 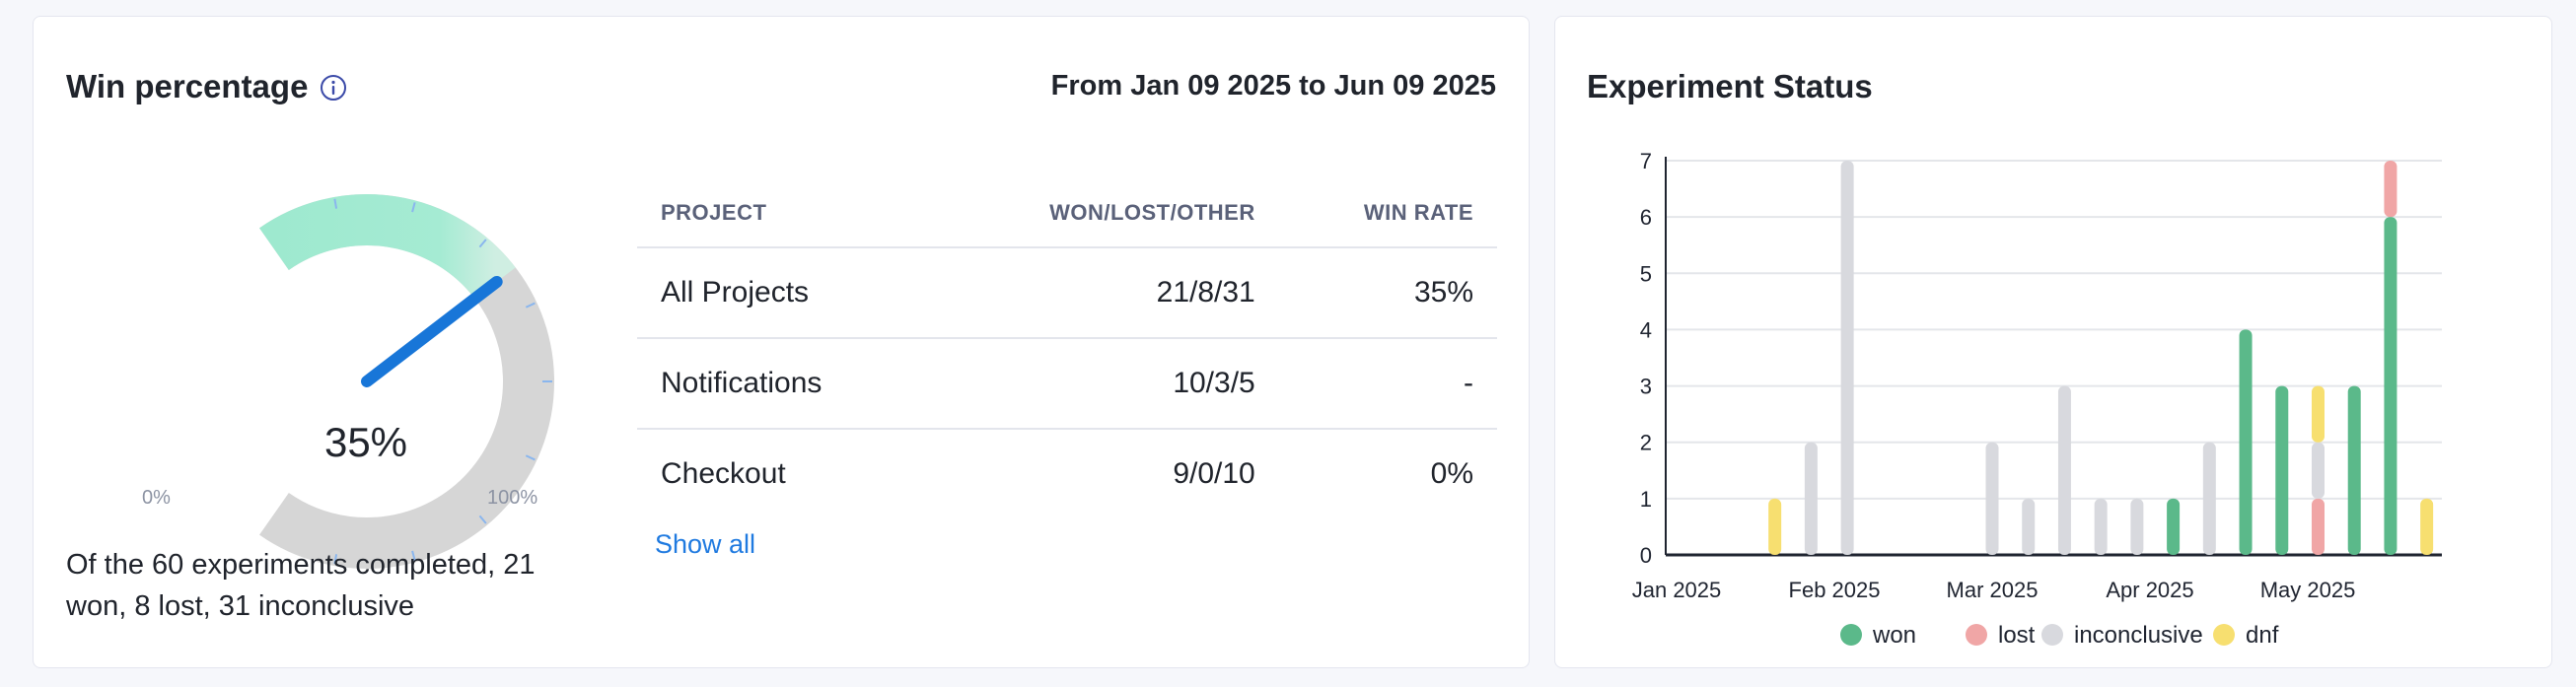 I want to click on gauge-ticks, so click(x=442, y=381).